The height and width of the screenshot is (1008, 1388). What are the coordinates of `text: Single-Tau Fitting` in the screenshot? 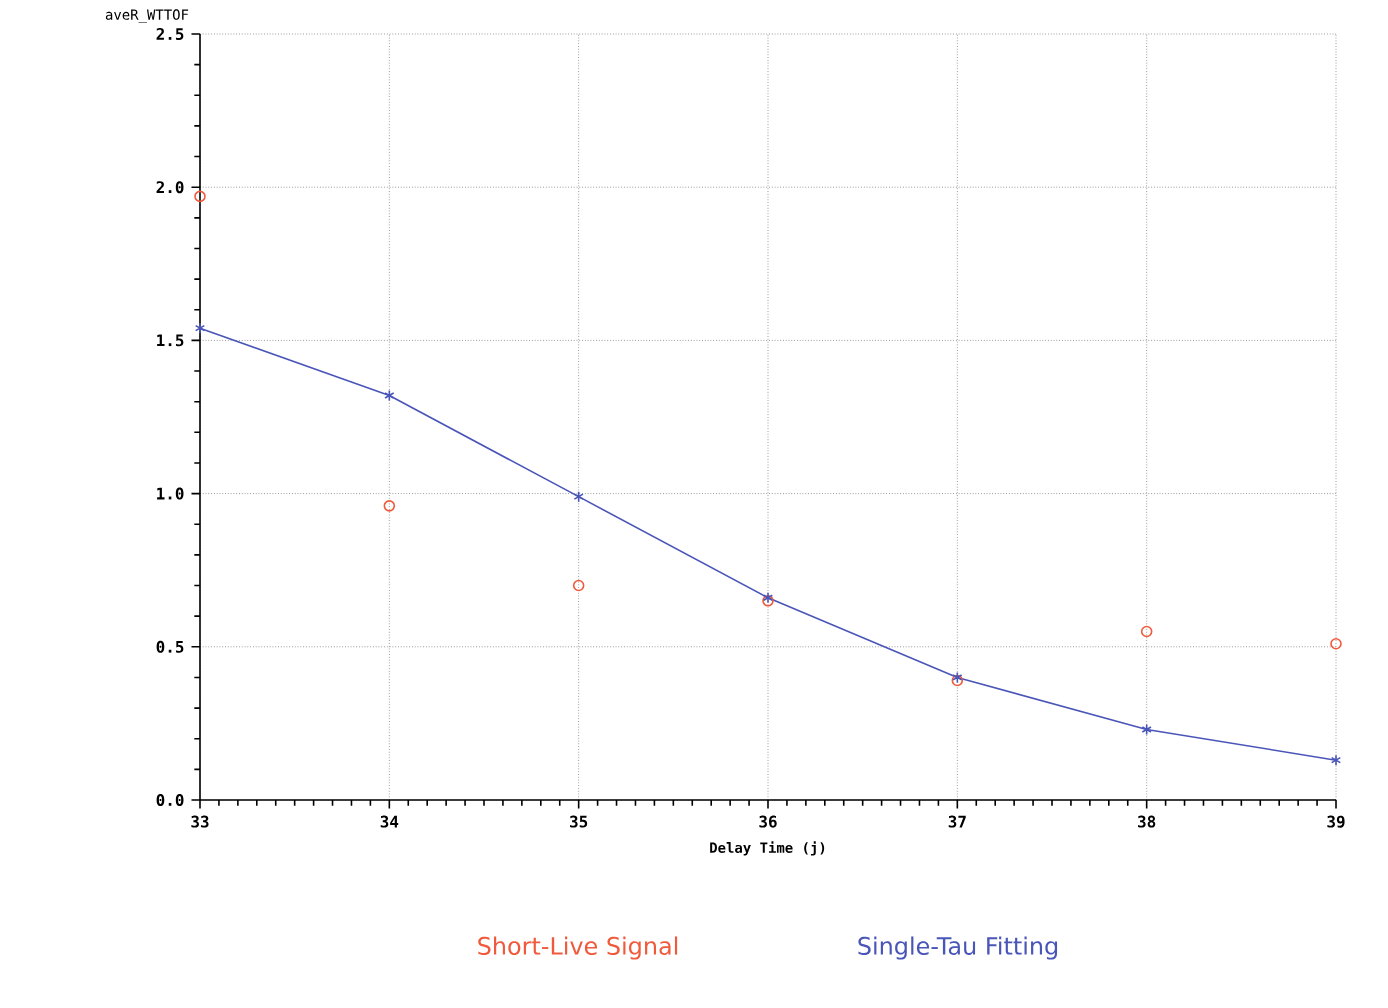 It's located at (958, 948).